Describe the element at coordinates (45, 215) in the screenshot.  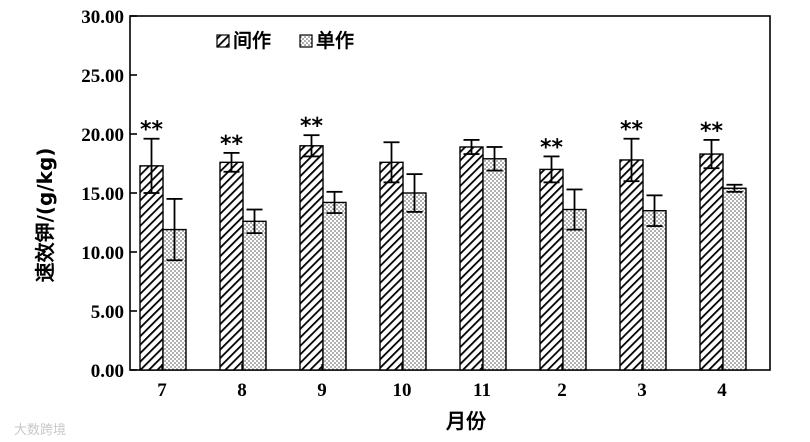
I see `y-axis-title: 速效钾/(g/kg)` at that location.